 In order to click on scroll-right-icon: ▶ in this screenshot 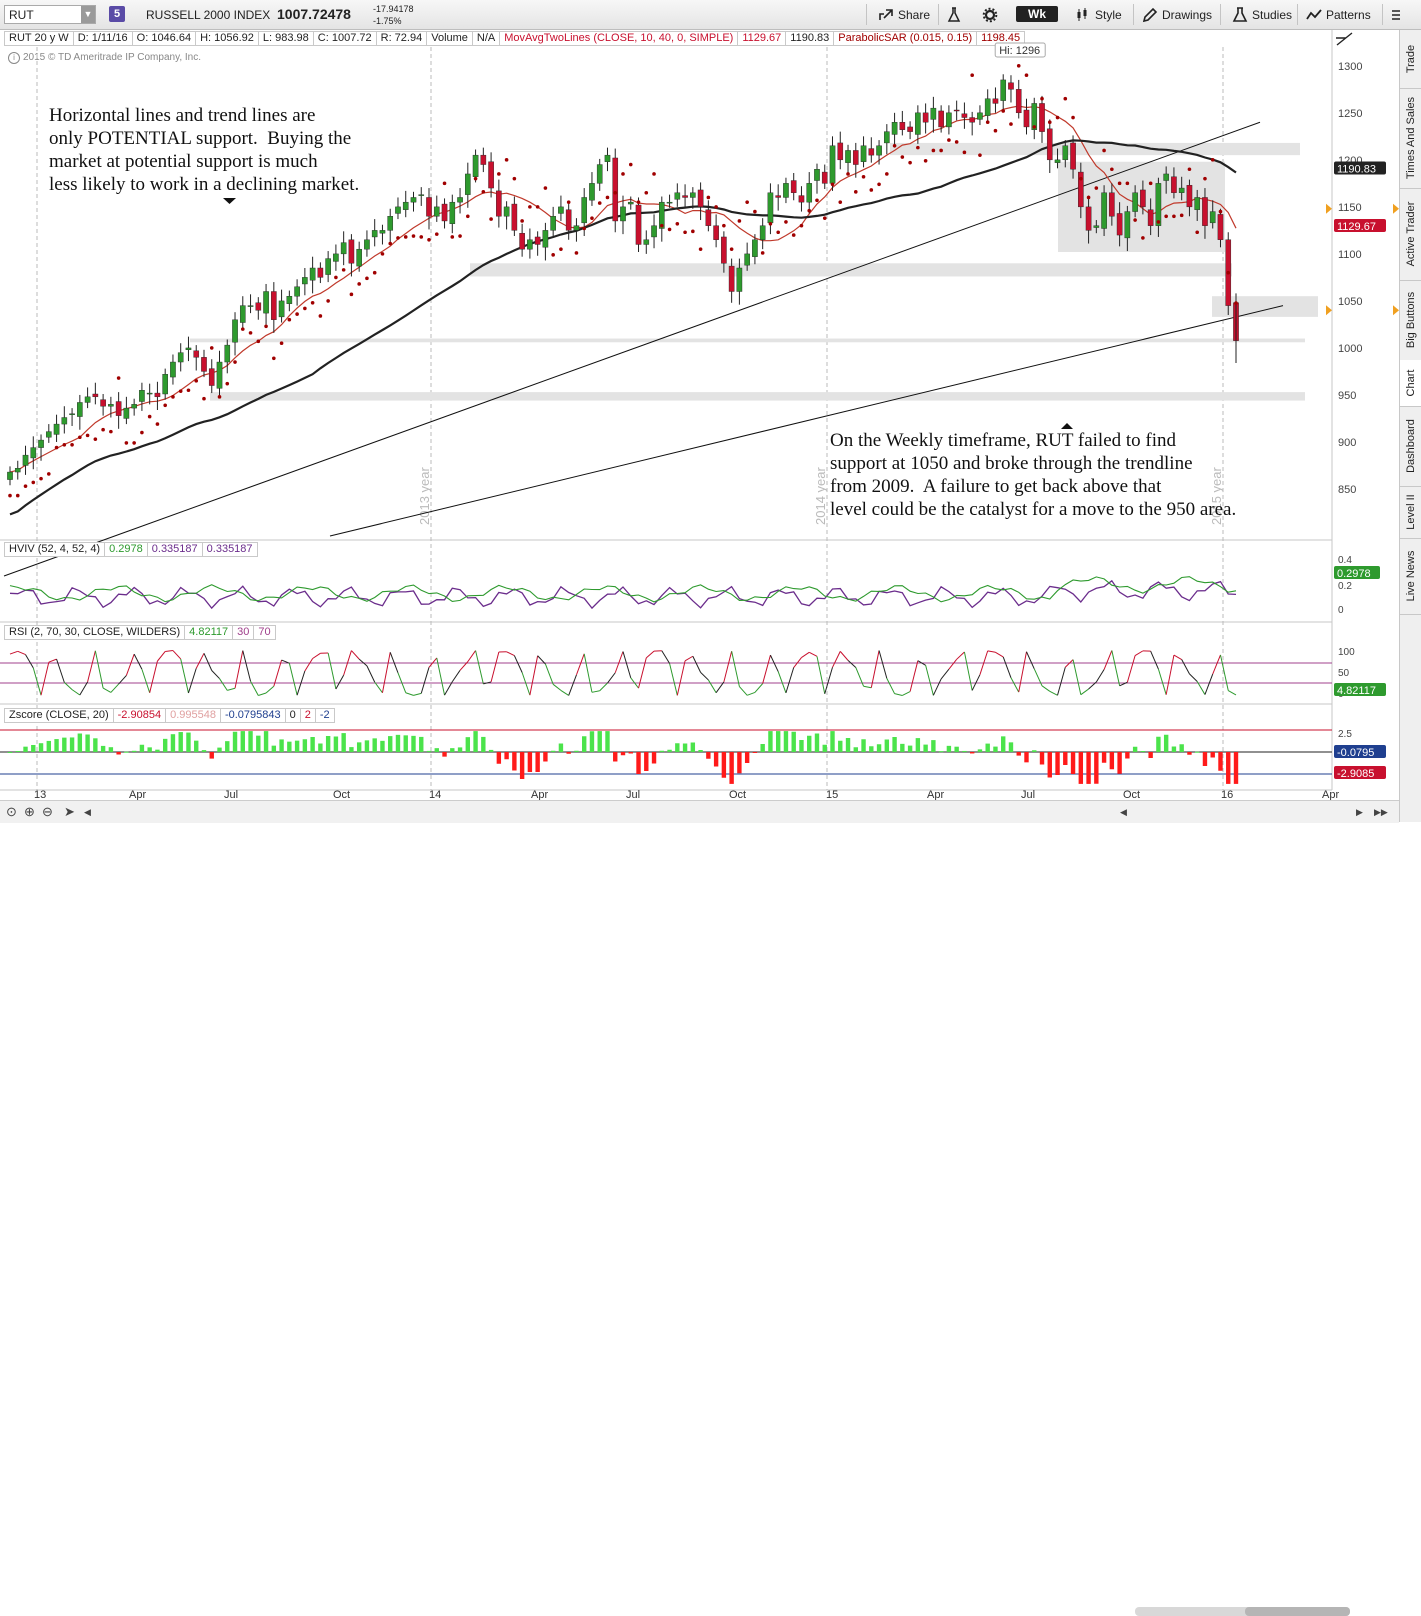, I will do `click(1359, 812)`.